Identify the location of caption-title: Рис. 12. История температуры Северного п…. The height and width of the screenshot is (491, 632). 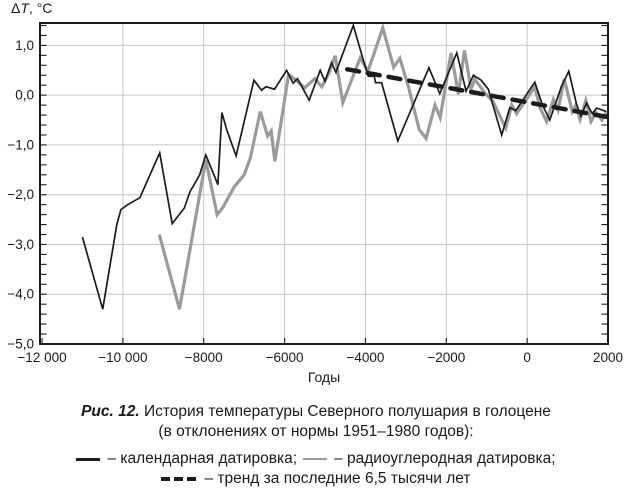
(316, 412).